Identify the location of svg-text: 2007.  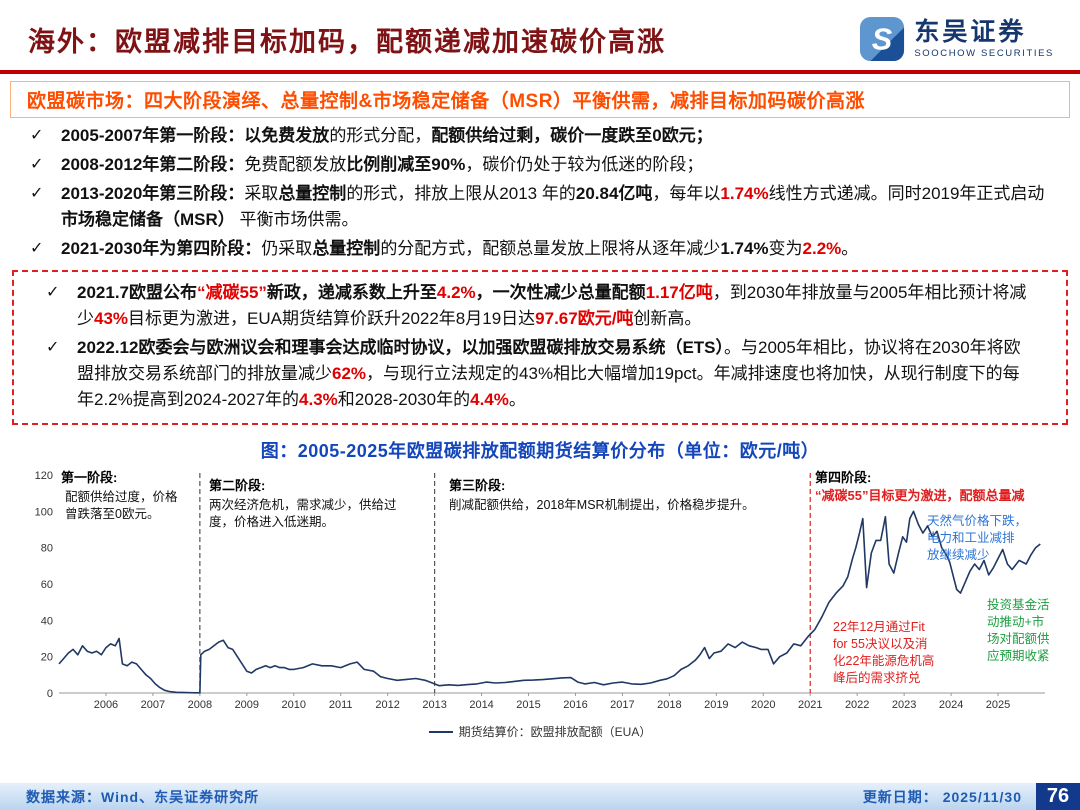
(153, 705).